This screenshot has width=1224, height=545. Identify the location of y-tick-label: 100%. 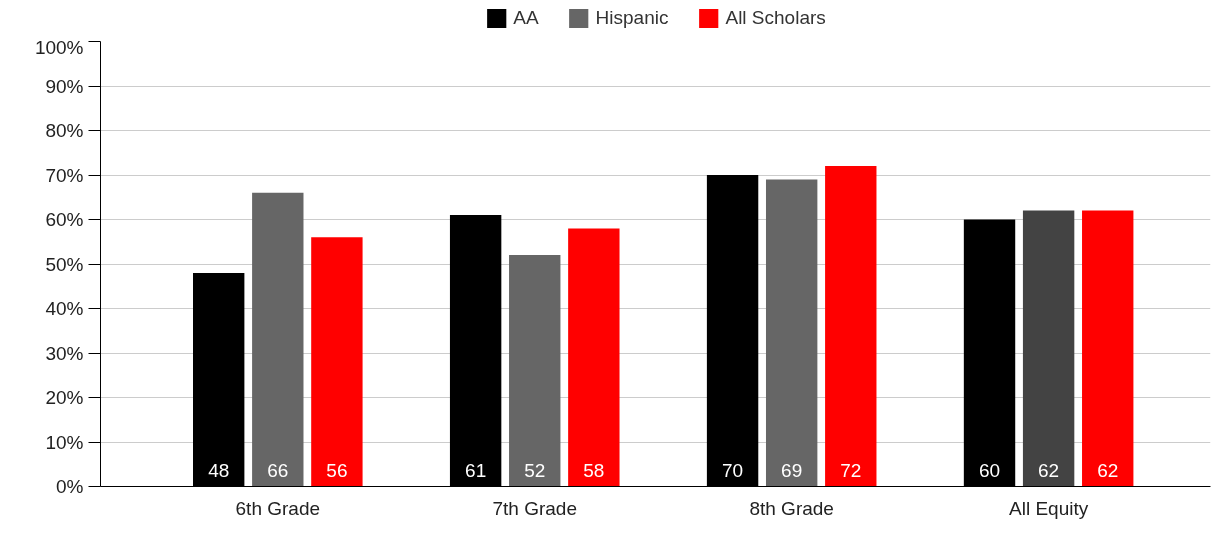
(59, 47).